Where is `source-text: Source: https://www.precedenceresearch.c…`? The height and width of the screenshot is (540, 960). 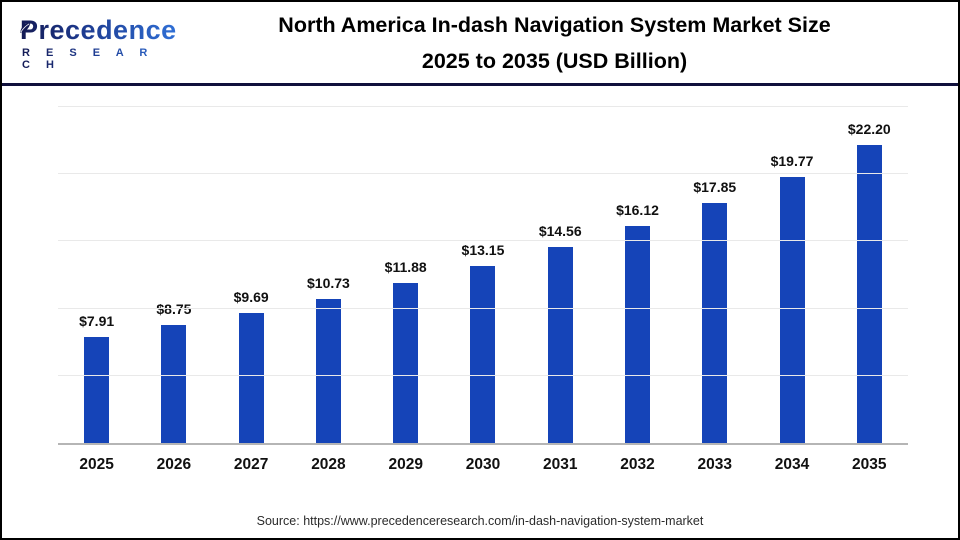
source-text: Source: https://www.precedenceresearch.c… is located at coordinates (480, 521).